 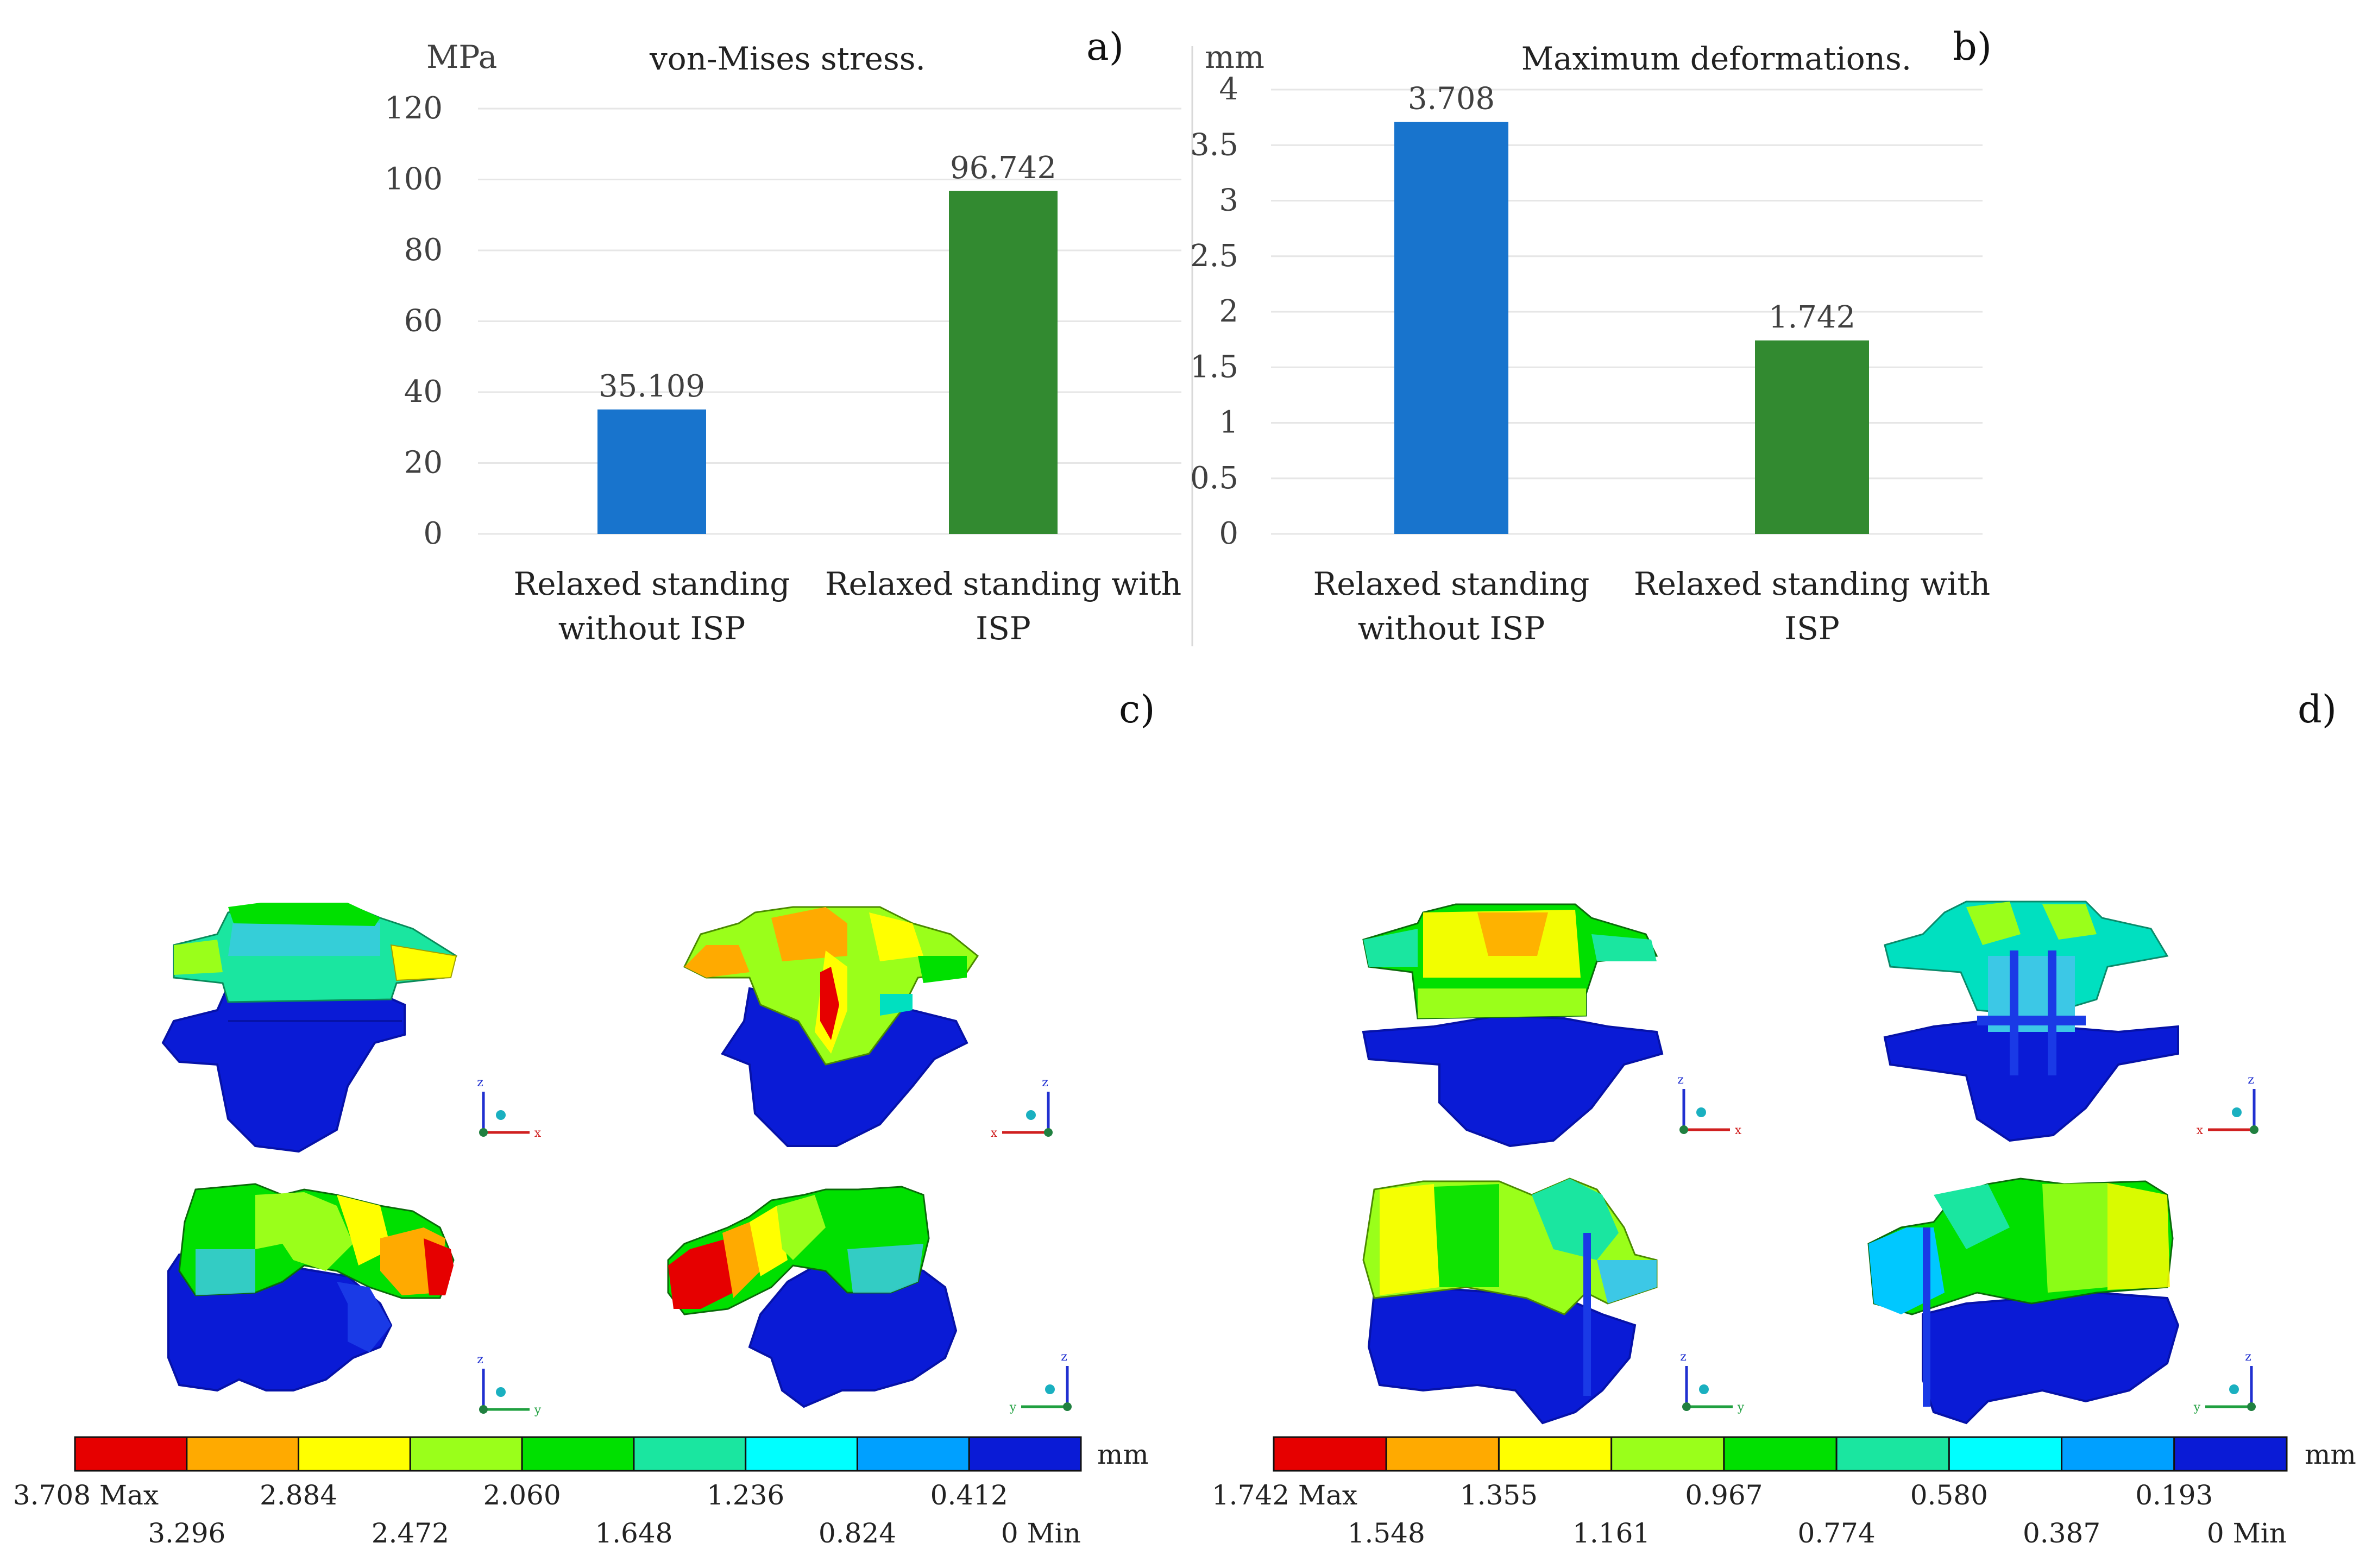 What do you see at coordinates (414, 179) in the screenshot?
I see `y-tick-label: 100` at bounding box center [414, 179].